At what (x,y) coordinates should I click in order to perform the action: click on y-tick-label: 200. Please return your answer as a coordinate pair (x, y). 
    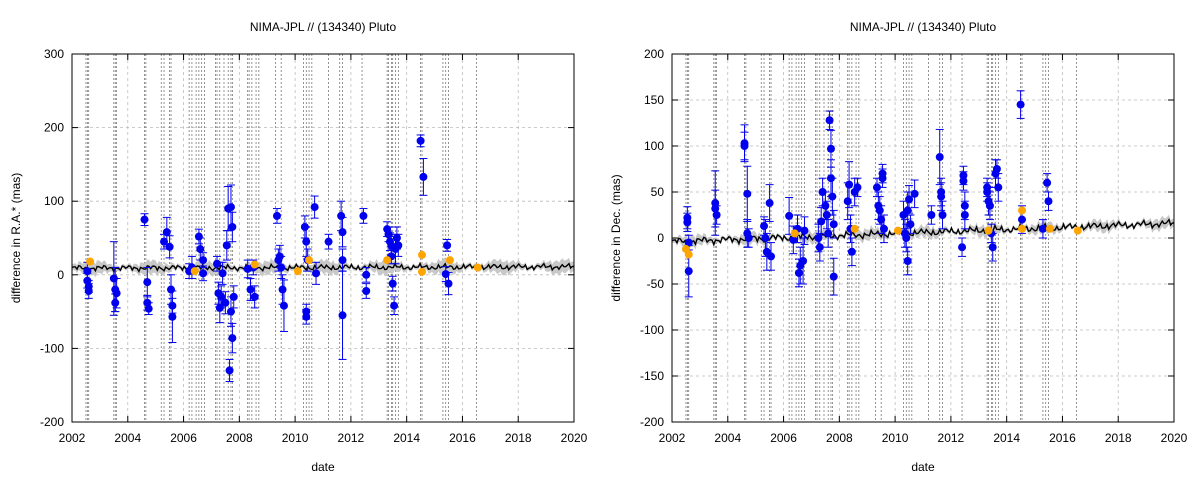
    Looking at the image, I should click on (654, 54).